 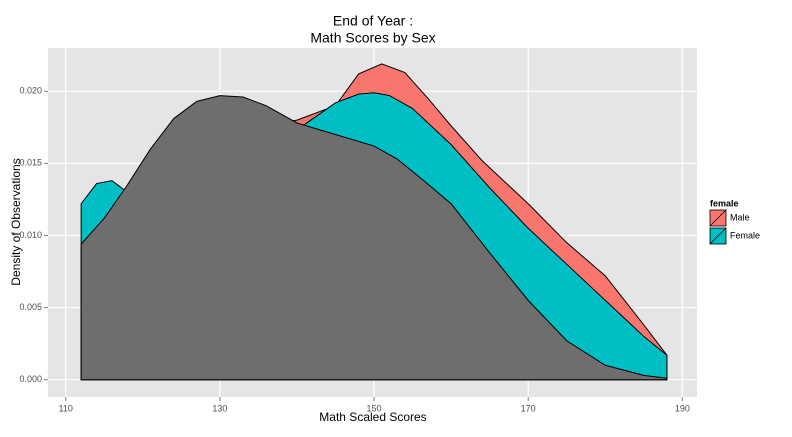 What do you see at coordinates (16, 221) in the screenshot?
I see `y-axis-label: Density of Observations` at bounding box center [16, 221].